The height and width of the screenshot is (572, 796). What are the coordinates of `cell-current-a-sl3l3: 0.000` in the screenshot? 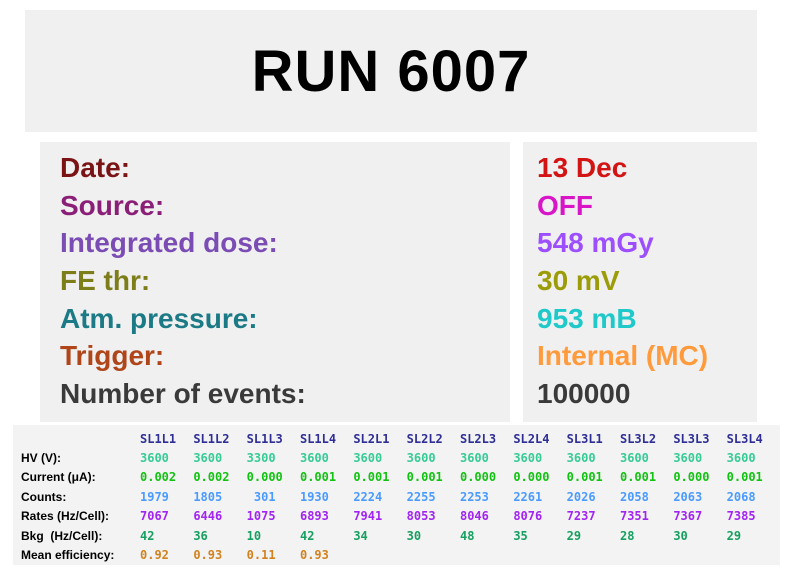 It's located at (691, 477).